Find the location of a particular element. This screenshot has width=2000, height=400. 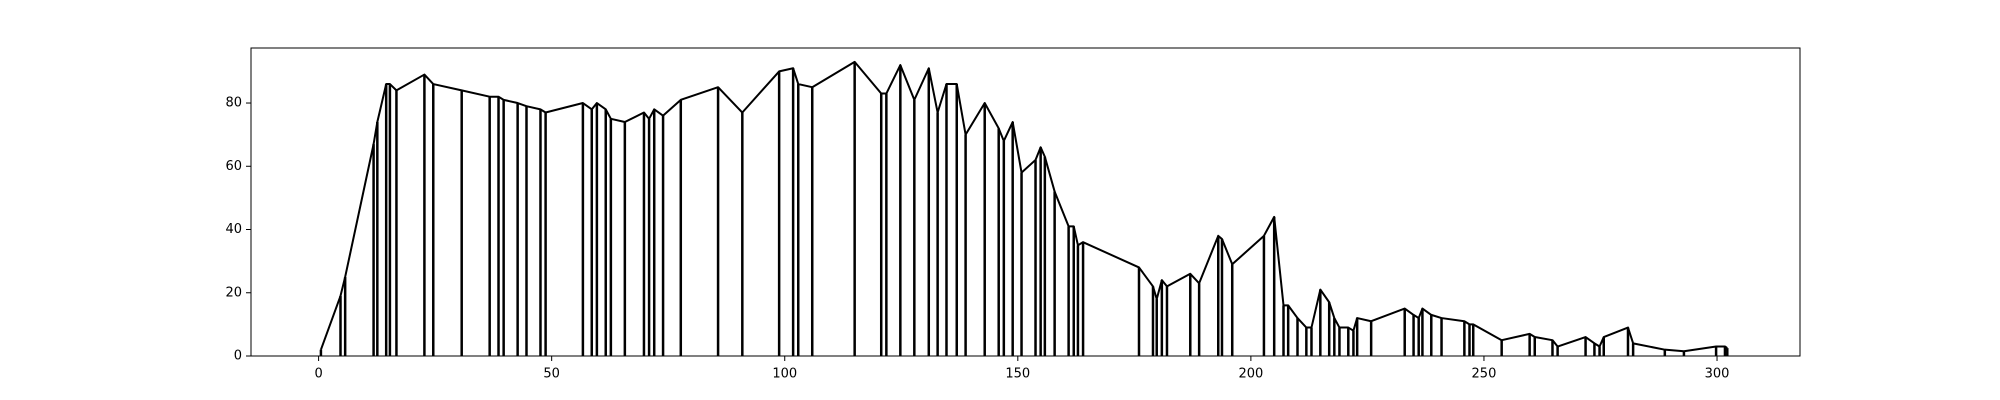

x-tick-label: 100 is located at coordinates (784, 374).